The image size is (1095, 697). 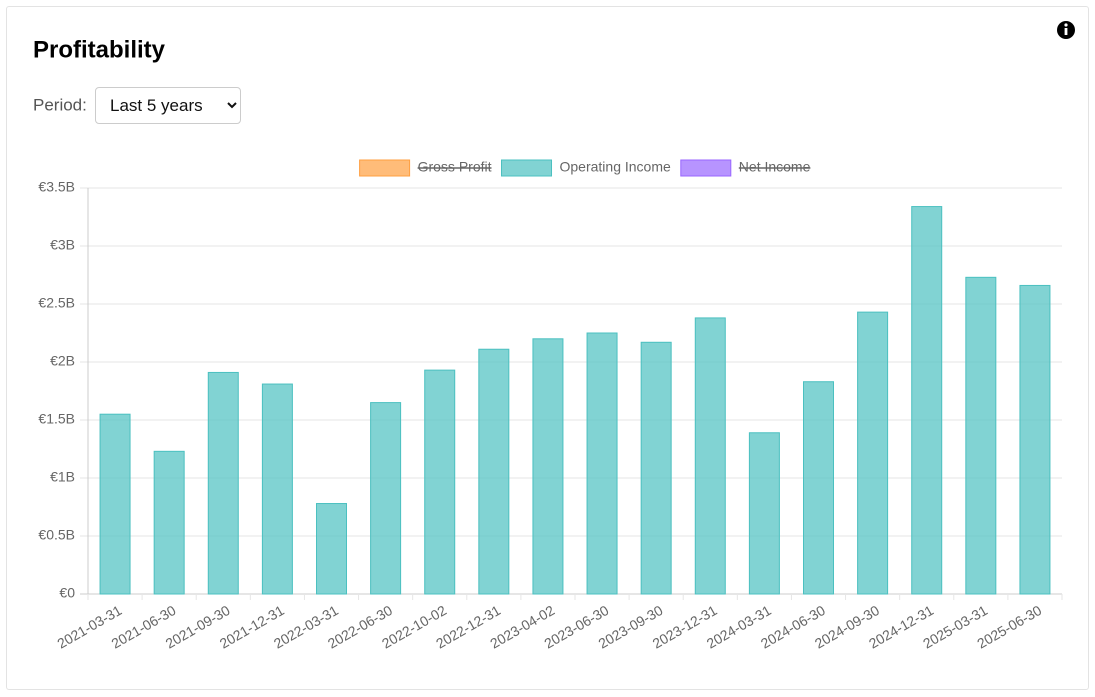 I want to click on info-dot, so click(x=1066, y=25).